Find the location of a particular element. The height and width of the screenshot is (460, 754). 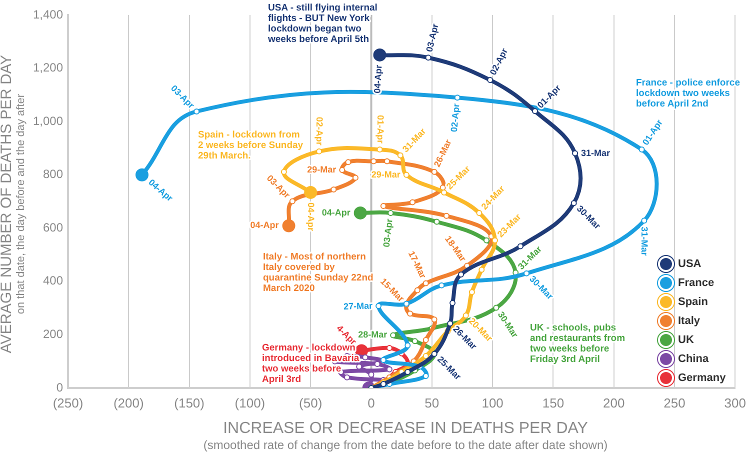

x-tick-label: (50) is located at coordinates (310, 402).